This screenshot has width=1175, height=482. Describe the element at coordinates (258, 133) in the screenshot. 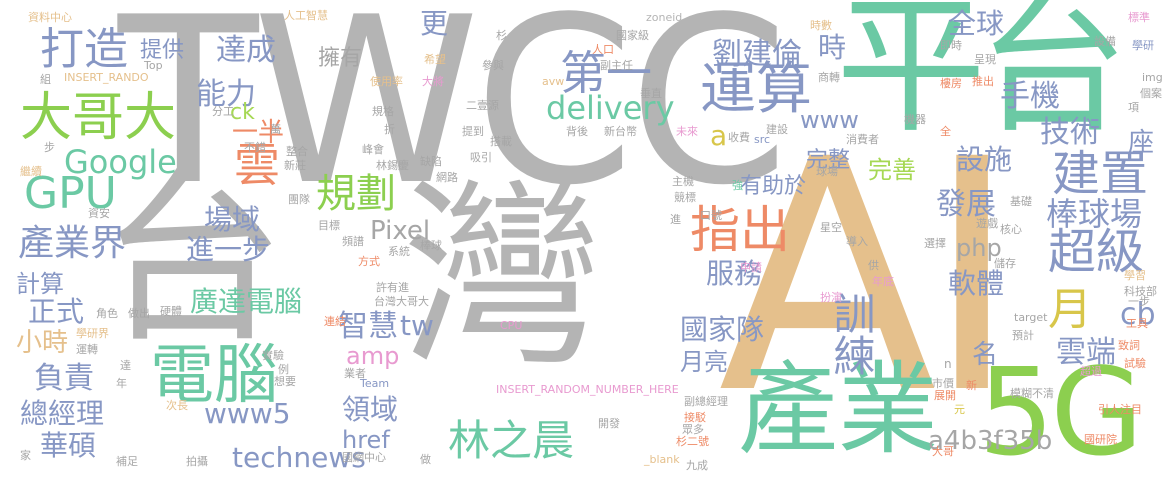

I see `word-half: 一半` at that location.